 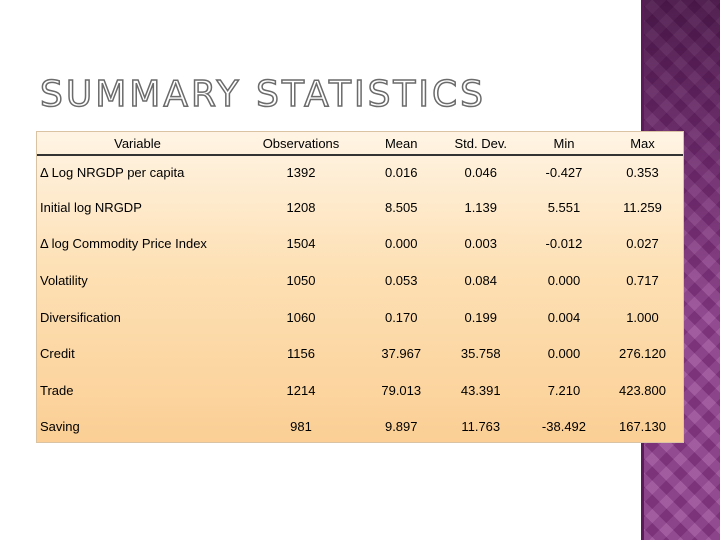 What do you see at coordinates (401, 427) in the screenshot?
I see `cell-mean: 9.897` at bounding box center [401, 427].